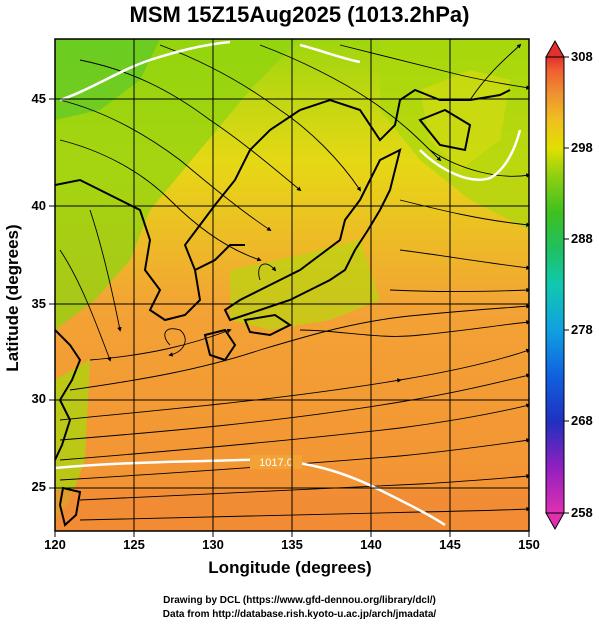 The image size is (599, 625). Describe the element at coordinates (529, 544) in the screenshot. I see `x-tick-150: 150` at that location.